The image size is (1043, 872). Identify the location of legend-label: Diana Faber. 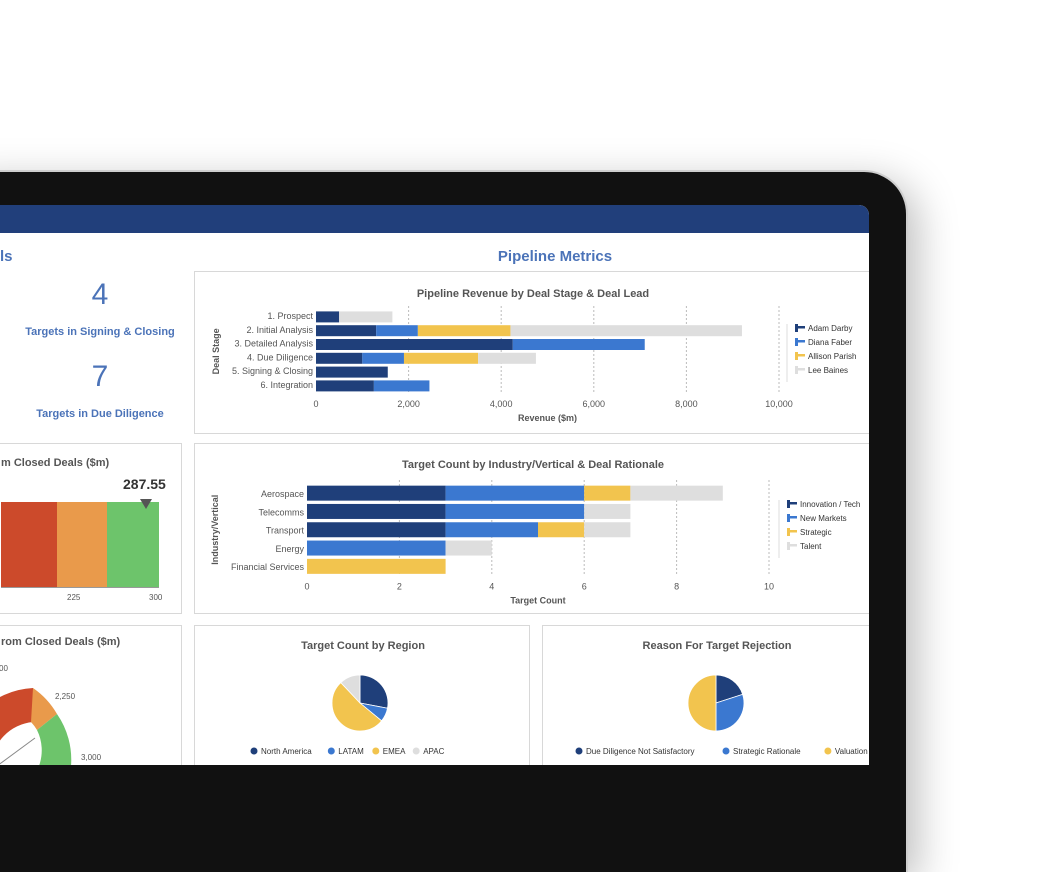
(830, 342).